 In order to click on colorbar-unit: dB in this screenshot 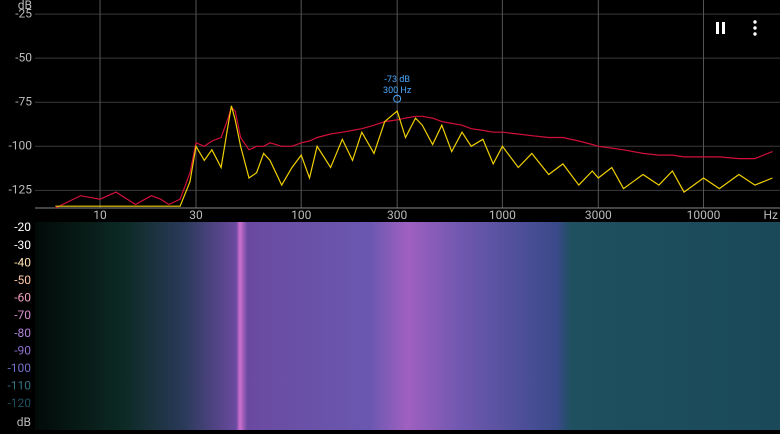, I will do `click(24, 422)`.